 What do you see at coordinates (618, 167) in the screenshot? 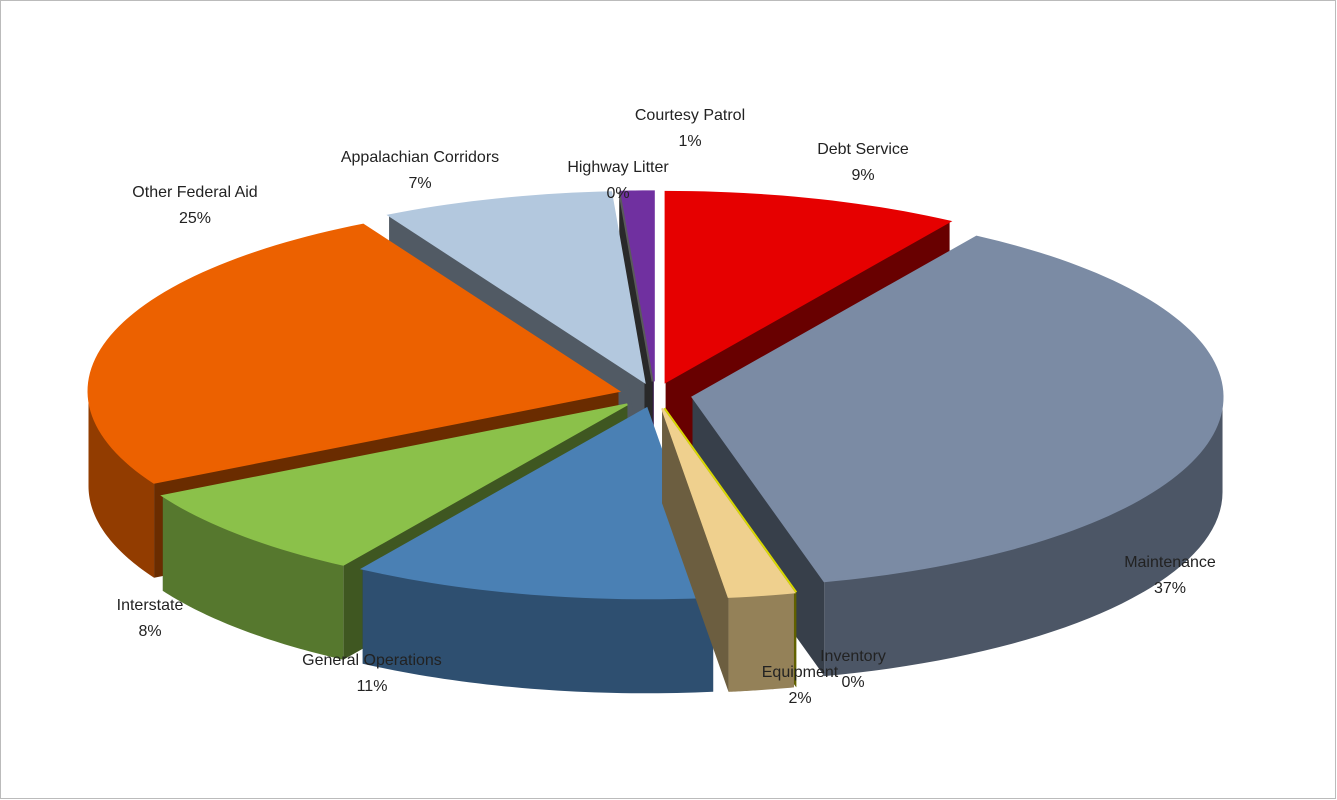
I see `data-label-name: Highway Litter` at bounding box center [618, 167].